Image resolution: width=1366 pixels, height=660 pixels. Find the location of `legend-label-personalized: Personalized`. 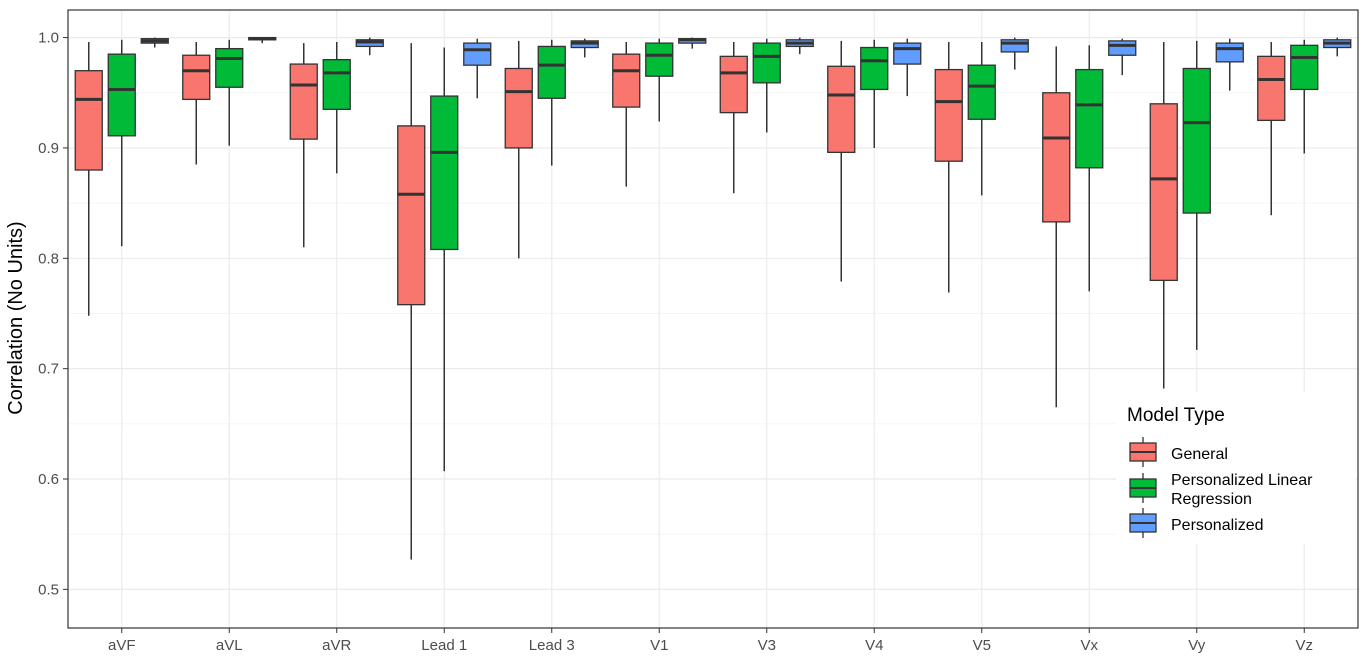

legend-label-personalized: Personalized is located at coordinates (1217, 525).